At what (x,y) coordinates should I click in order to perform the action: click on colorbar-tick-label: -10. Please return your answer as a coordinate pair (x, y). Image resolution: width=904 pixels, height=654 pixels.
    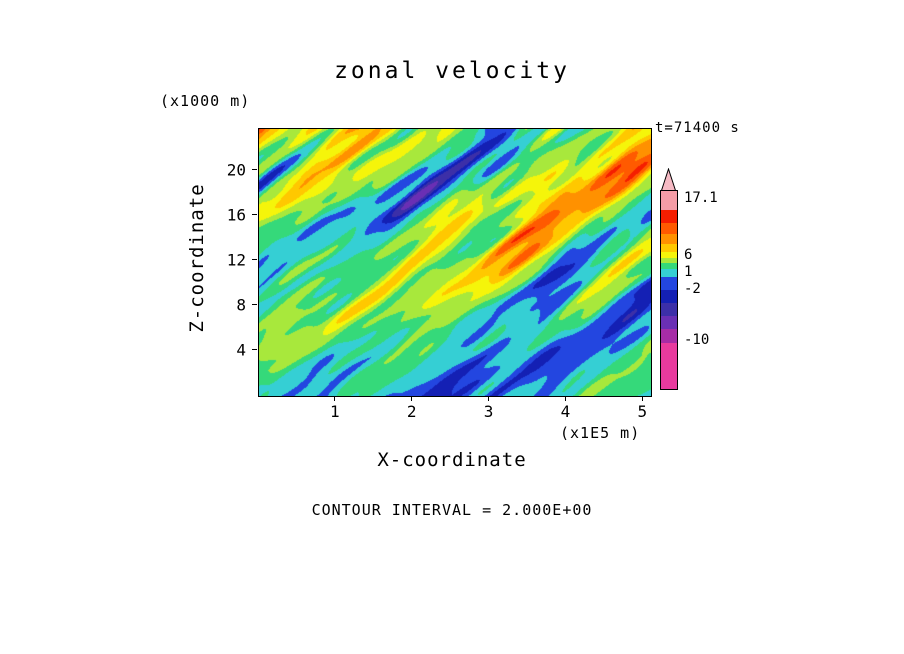
    Looking at the image, I should click on (697, 340).